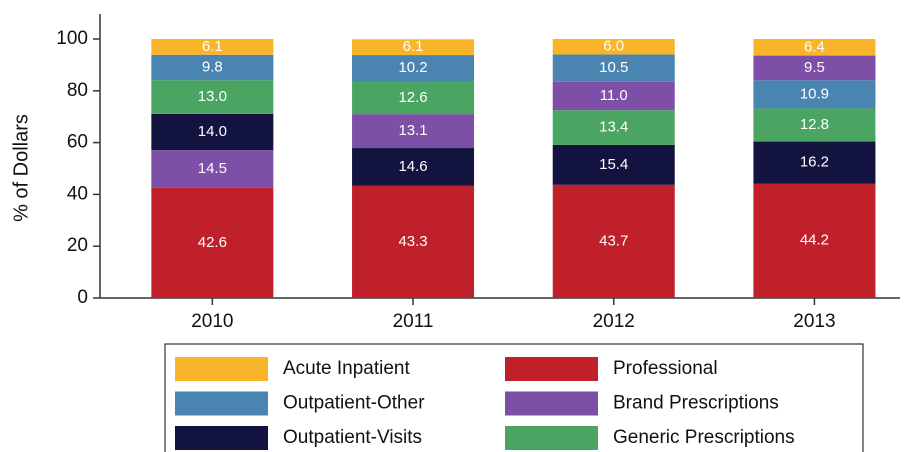  What do you see at coordinates (77, 193) in the screenshot?
I see `y-tick-label: 40` at bounding box center [77, 193].